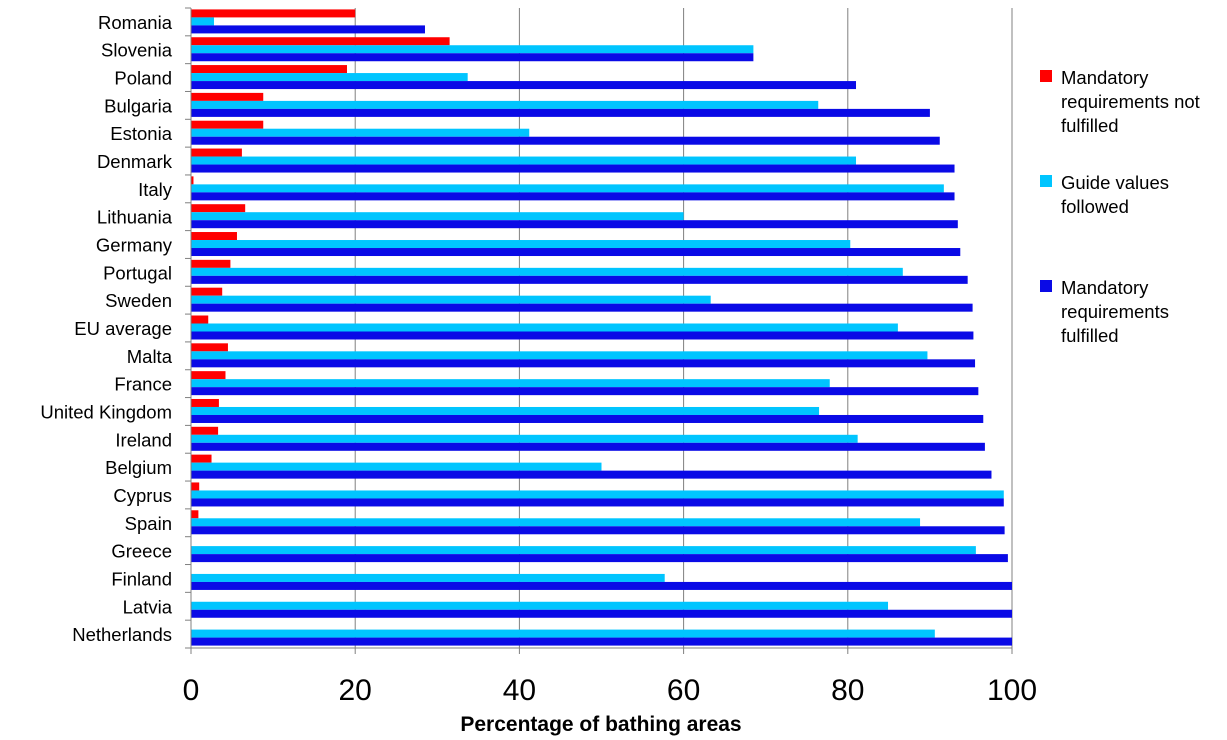 This screenshot has height=740, width=1227. I want to click on category-label: Spain, so click(148, 523).